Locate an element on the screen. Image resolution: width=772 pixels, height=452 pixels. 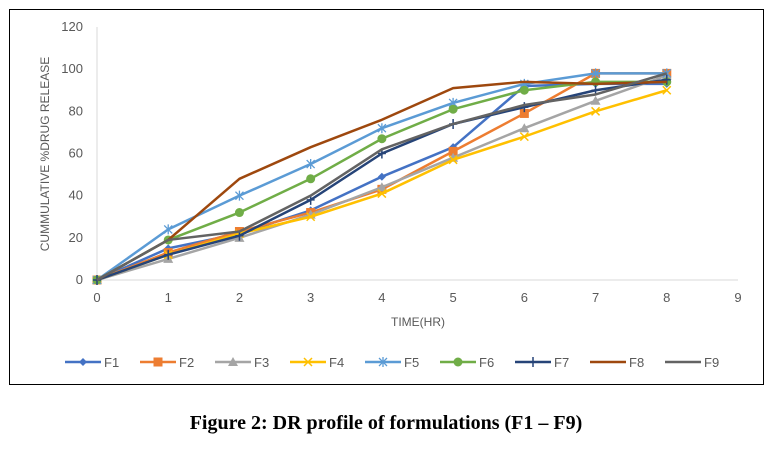
y-tick-label: 80 is located at coordinates (76, 110).